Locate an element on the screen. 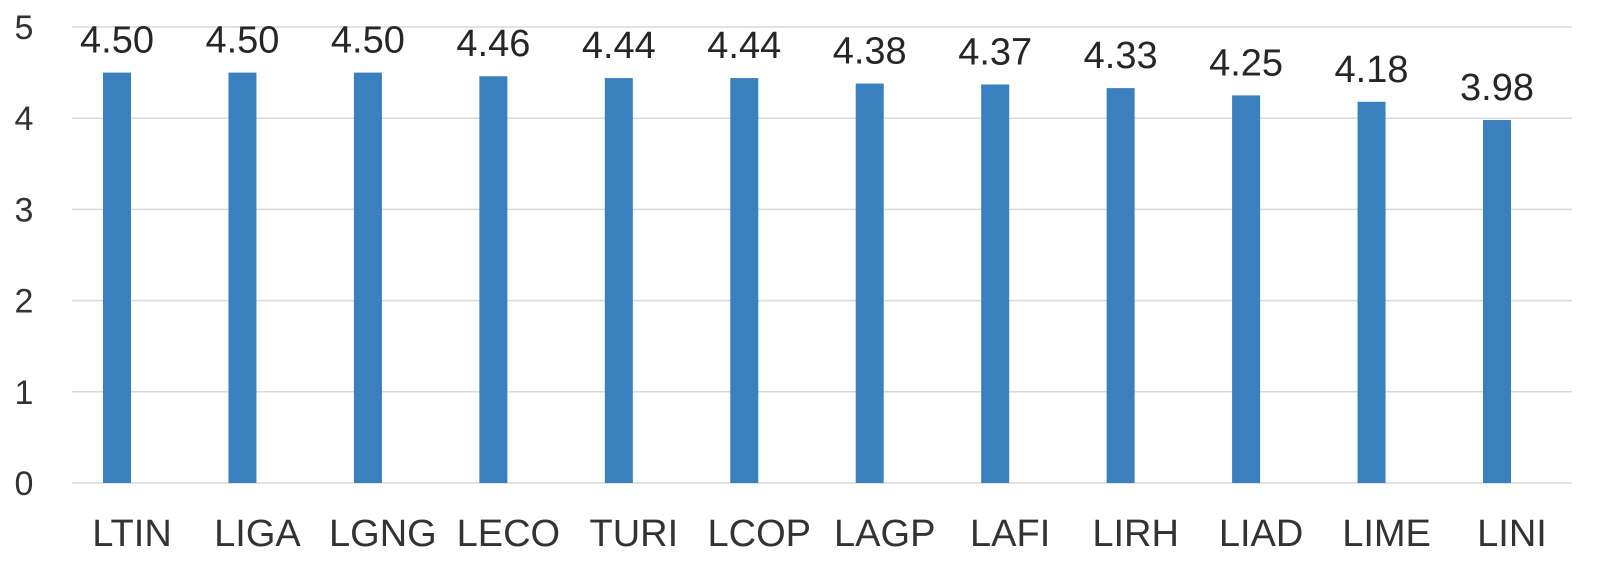  category-label: LAFI is located at coordinates (1010, 534).